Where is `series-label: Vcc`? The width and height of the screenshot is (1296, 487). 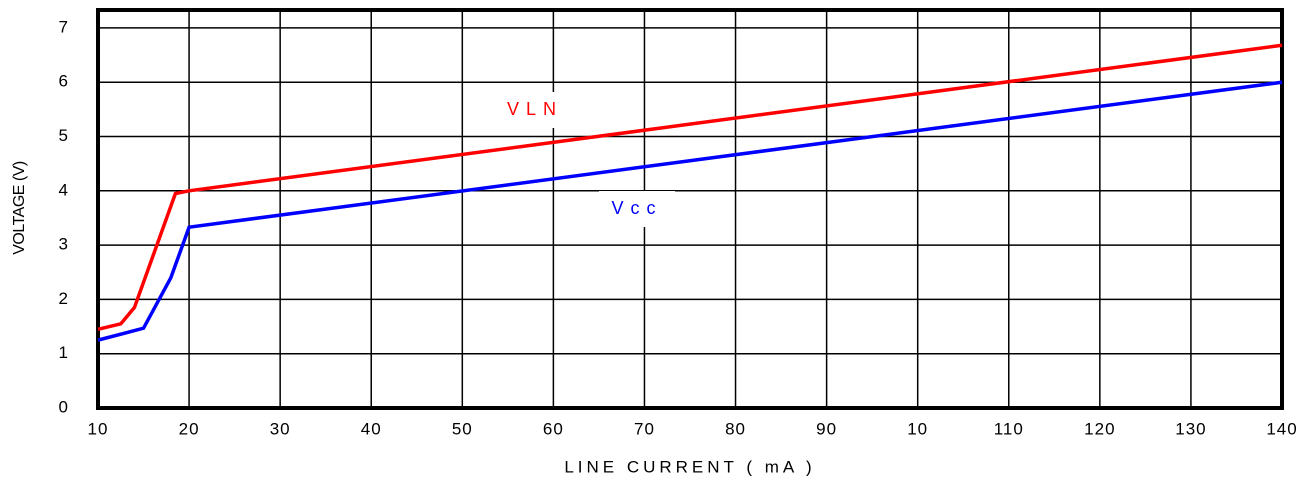 series-label: Vcc is located at coordinates (636, 208).